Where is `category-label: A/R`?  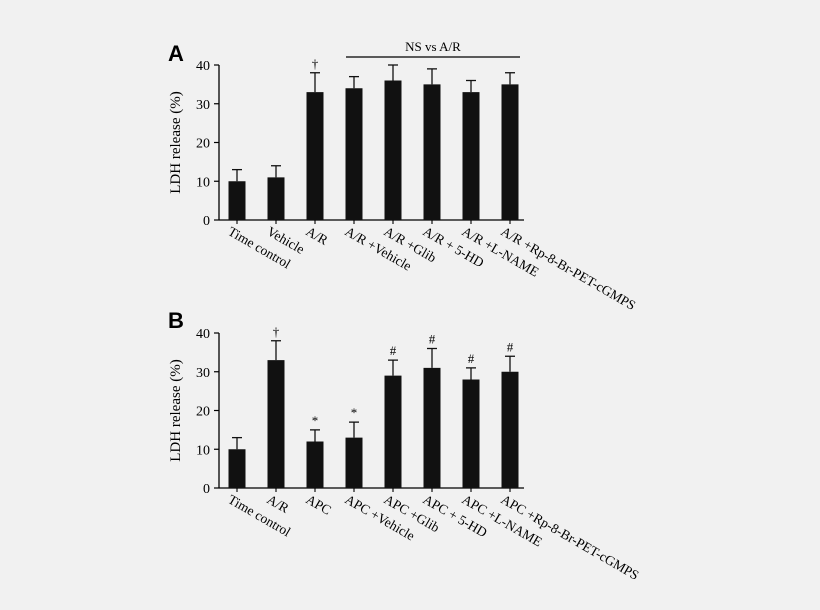
category-label: A/R is located at coordinates (317, 236).